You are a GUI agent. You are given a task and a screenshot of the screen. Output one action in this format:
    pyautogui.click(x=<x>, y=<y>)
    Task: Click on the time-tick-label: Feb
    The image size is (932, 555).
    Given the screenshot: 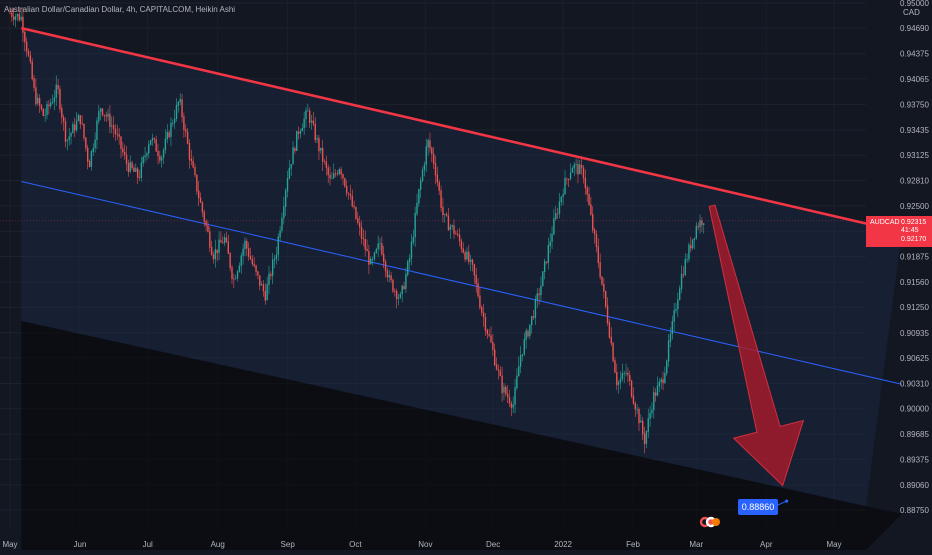 What is the action you would take?
    pyautogui.click(x=633, y=544)
    